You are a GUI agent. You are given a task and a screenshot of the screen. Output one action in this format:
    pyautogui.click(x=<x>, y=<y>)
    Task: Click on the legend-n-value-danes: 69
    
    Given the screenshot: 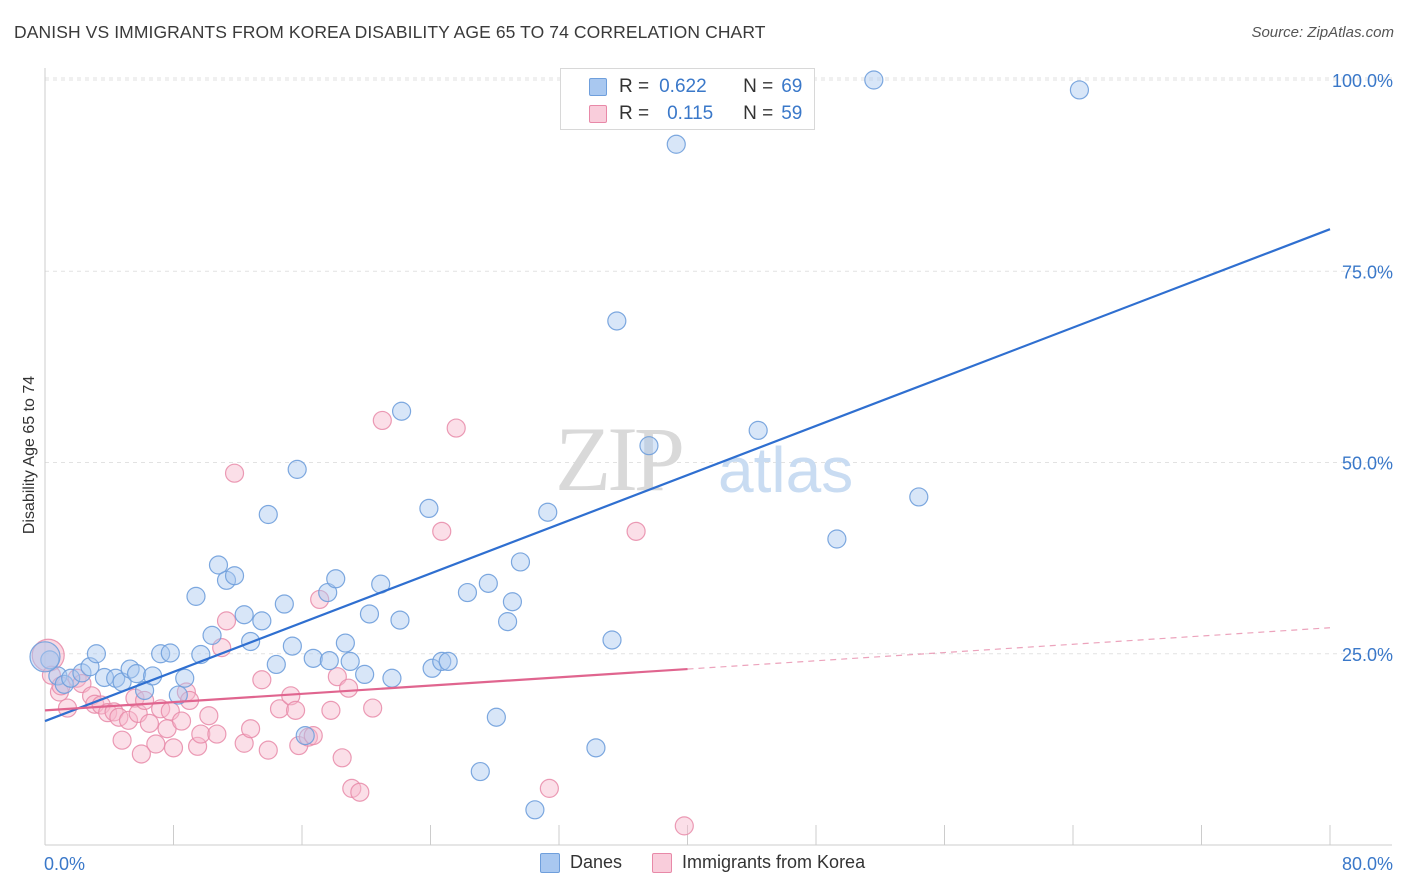 What is the action you would take?
    pyautogui.click(x=792, y=86)
    